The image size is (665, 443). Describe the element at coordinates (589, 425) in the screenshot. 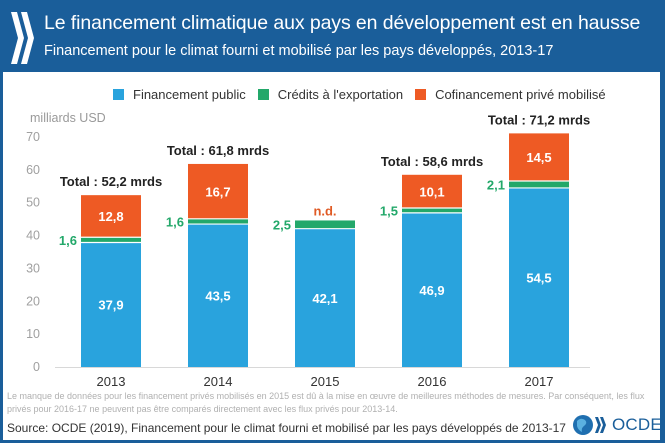

I see `oecd-globe-icon` at that location.